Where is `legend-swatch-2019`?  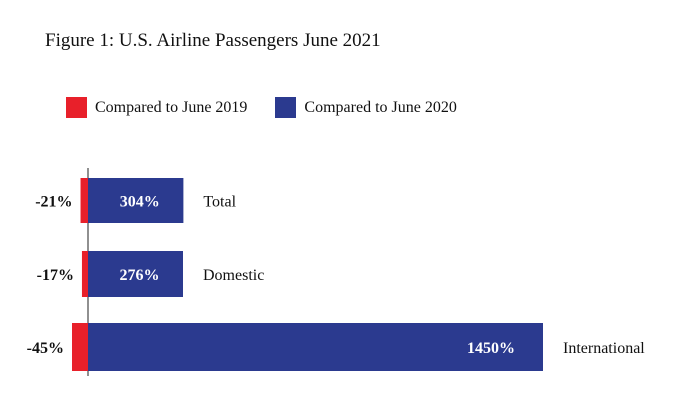 legend-swatch-2019 is located at coordinates (76, 107).